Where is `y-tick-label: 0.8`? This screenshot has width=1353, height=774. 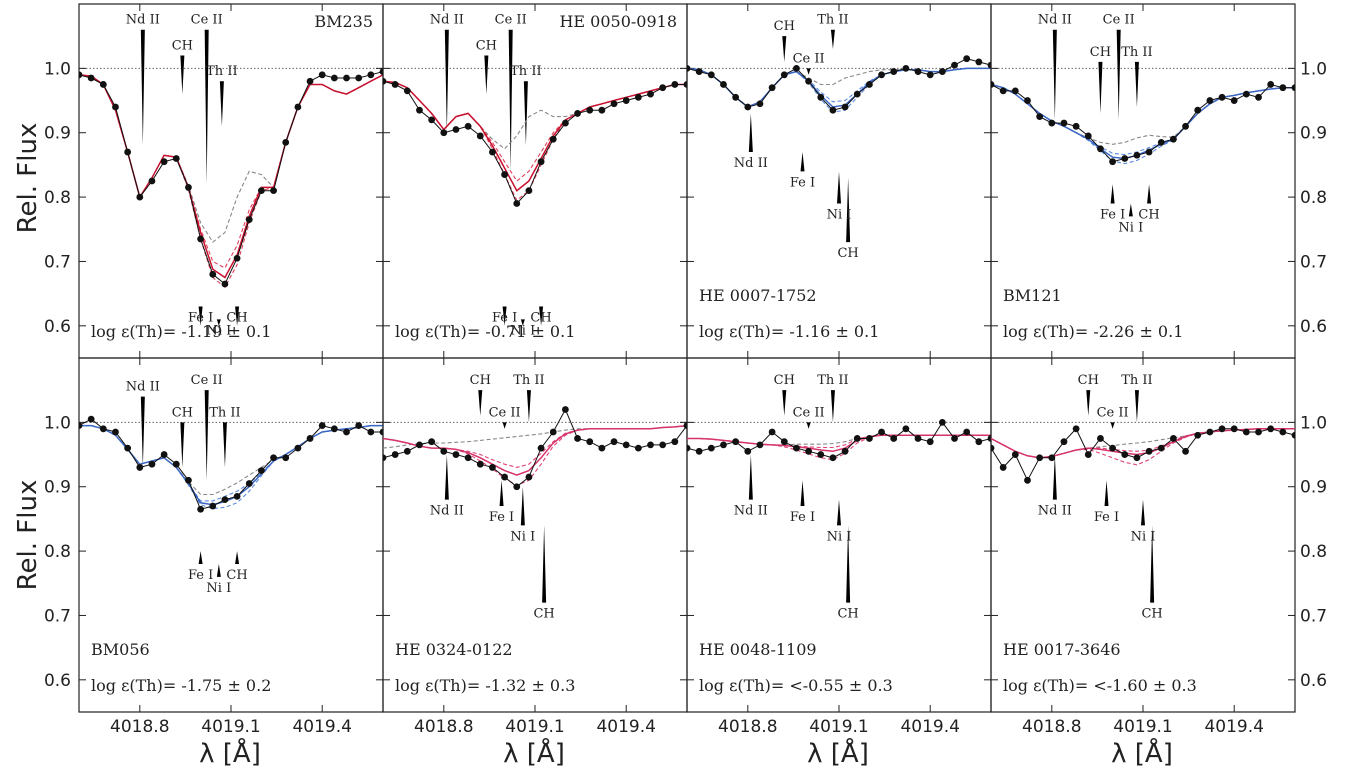 y-tick-label: 0.8 is located at coordinates (57, 198).